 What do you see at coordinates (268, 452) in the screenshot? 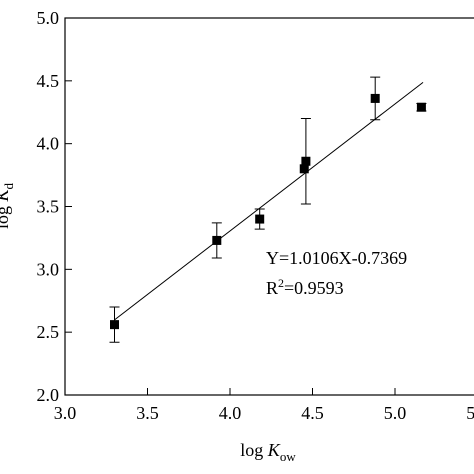
I see `x-axis-label: log Kow` at bounding box center [268, 452].